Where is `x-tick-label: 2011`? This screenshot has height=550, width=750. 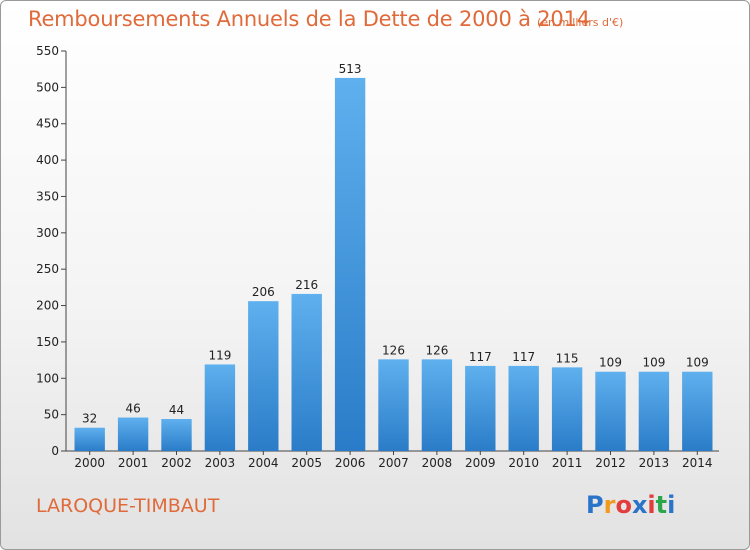 x-tick-label: 2011 is located at coordinates (567, 463).